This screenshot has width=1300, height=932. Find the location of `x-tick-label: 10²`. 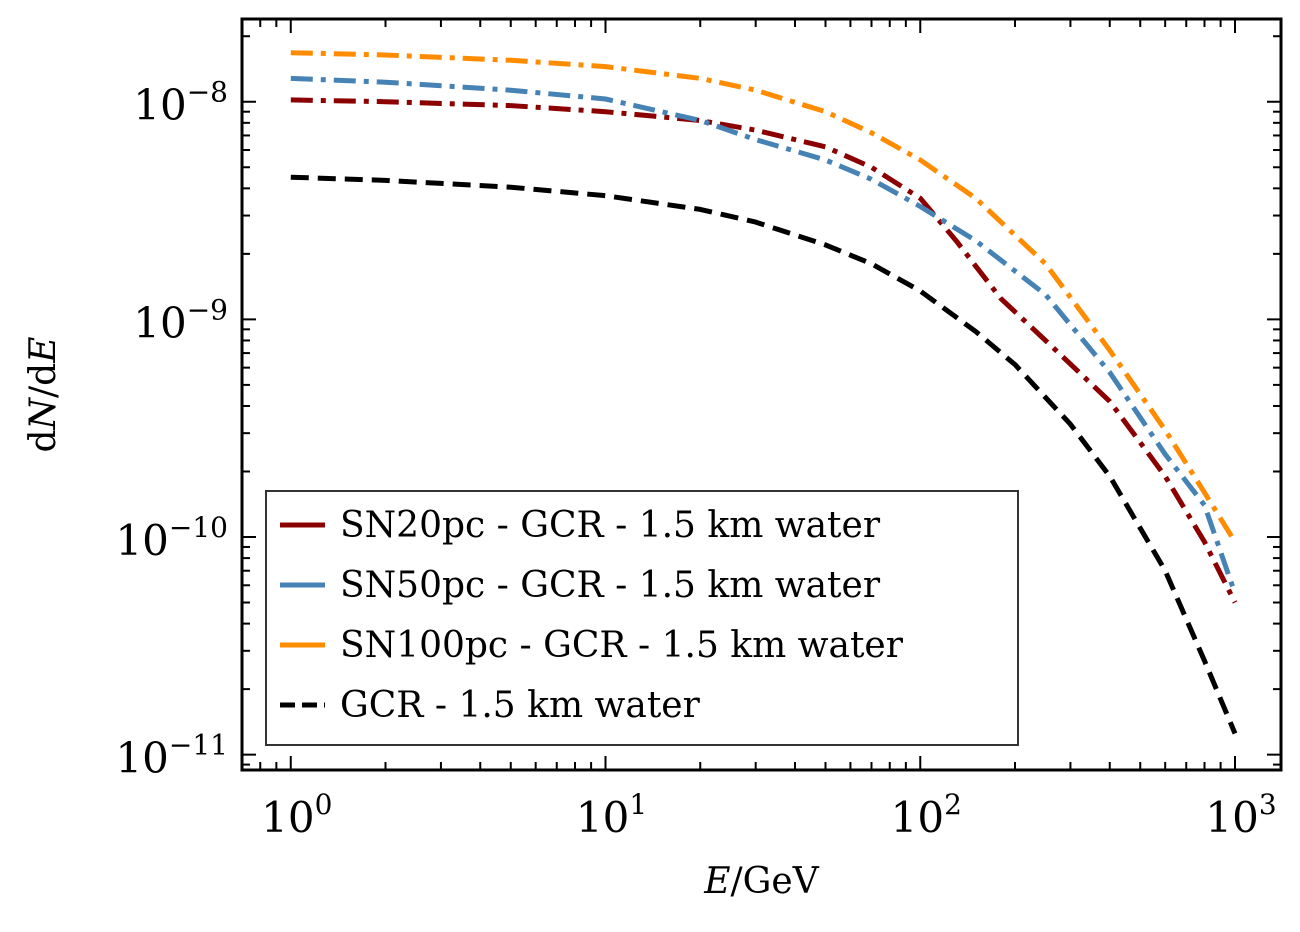

x-tick-label: 10² is located at coordinates (926, 815).